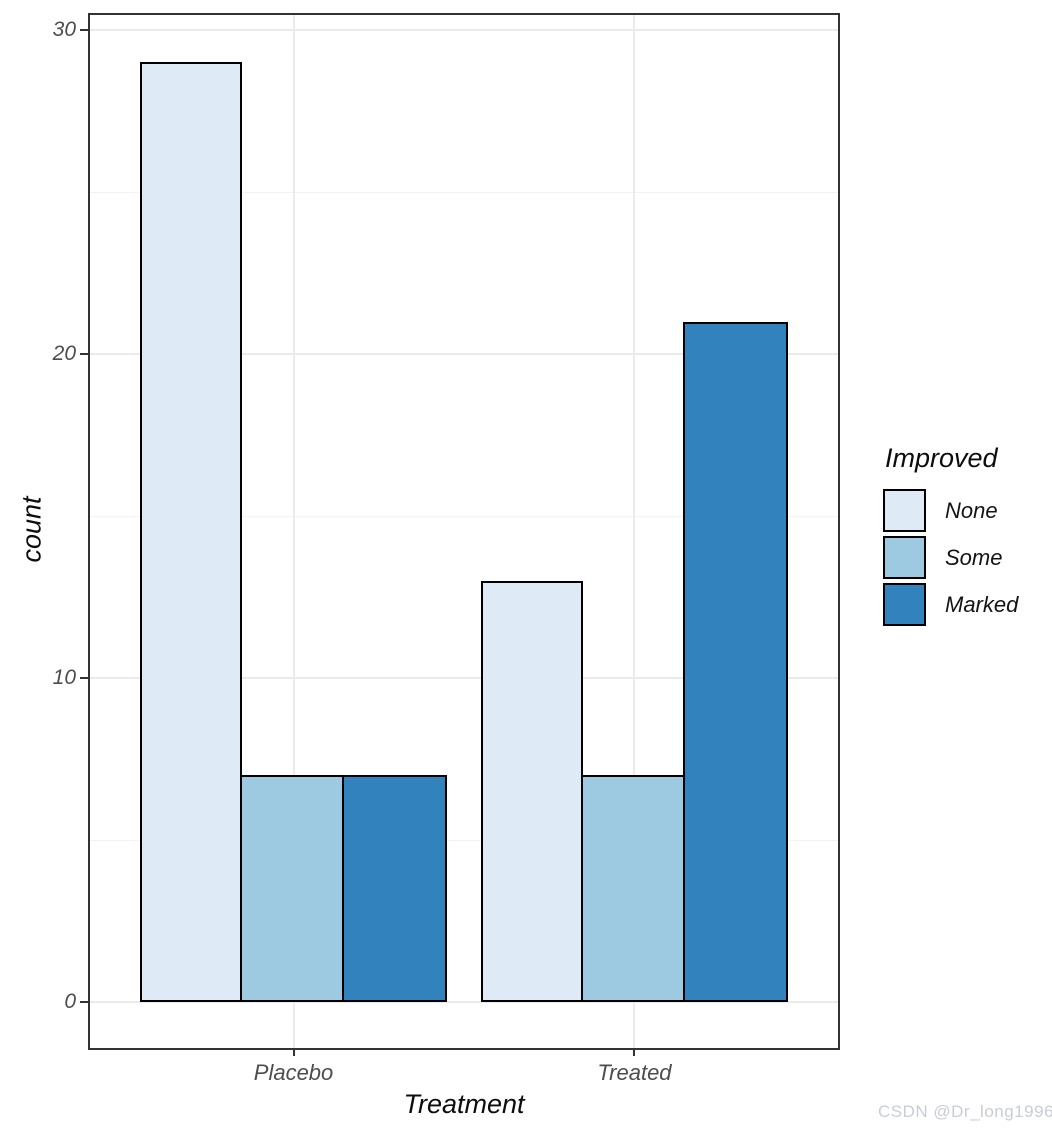  I want to click on gridline-major-x-placebo, so click(293, 531).